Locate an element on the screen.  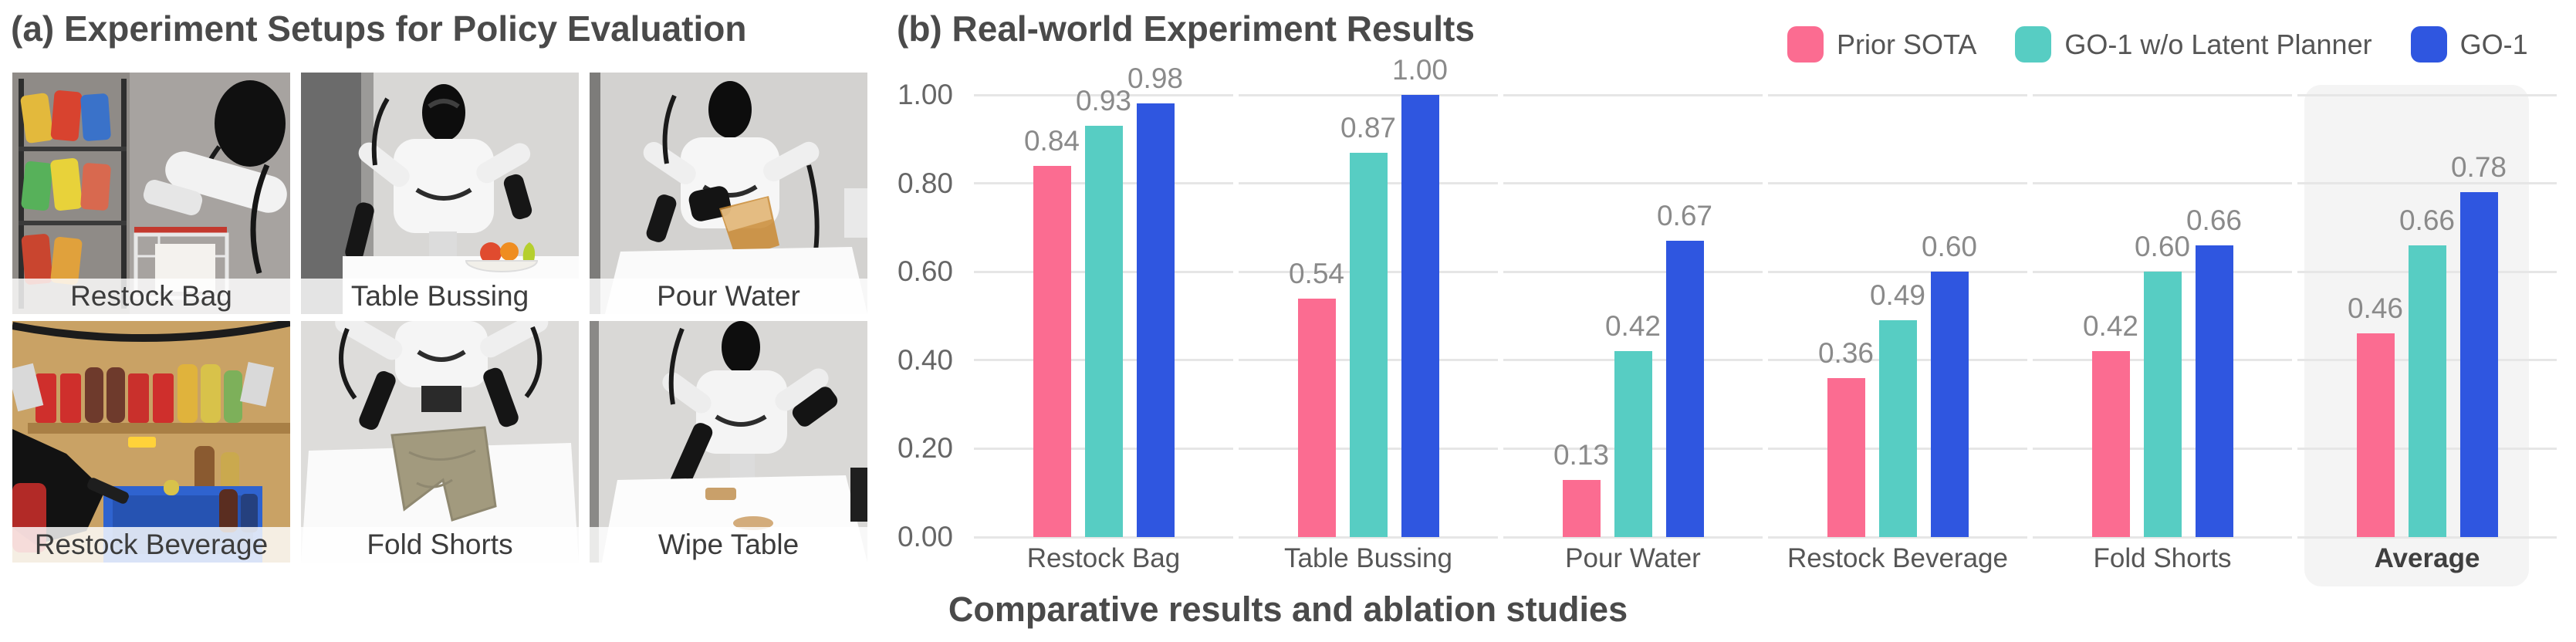
photo-table-bussing: Table Bussing is located at coordinates (440, 193).